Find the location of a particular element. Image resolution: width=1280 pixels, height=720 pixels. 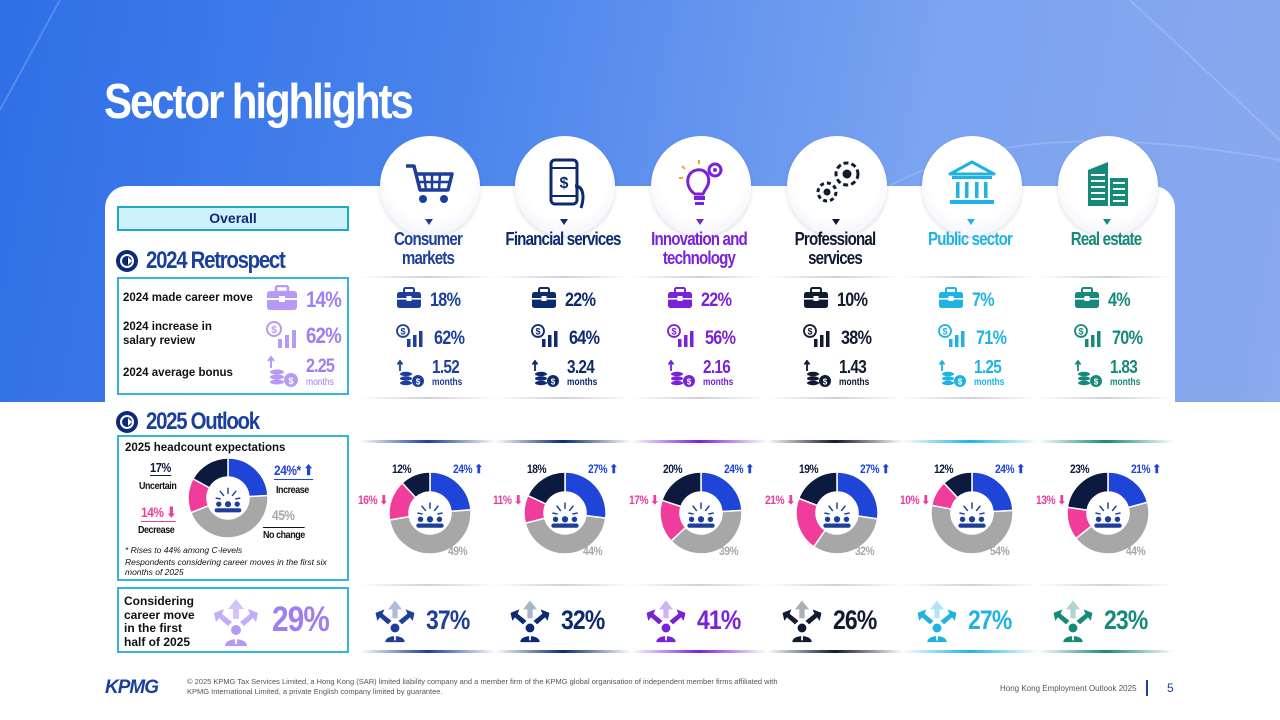

sector-name: Consumer markets is located at coordinates (428, 248).